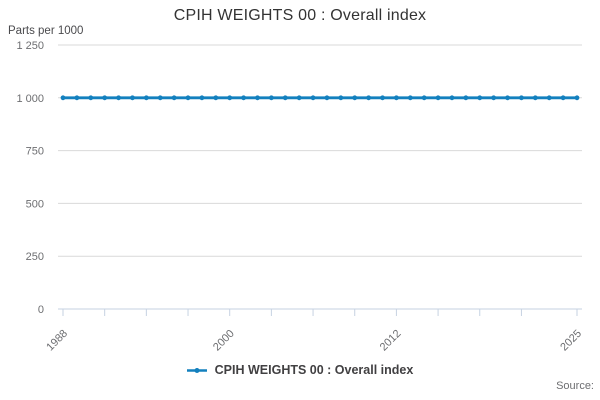  What do you see at coordinates (30, 99) in the screenshot?
I see `y-tick-label: 1 000` at bounding box center [30, 99].